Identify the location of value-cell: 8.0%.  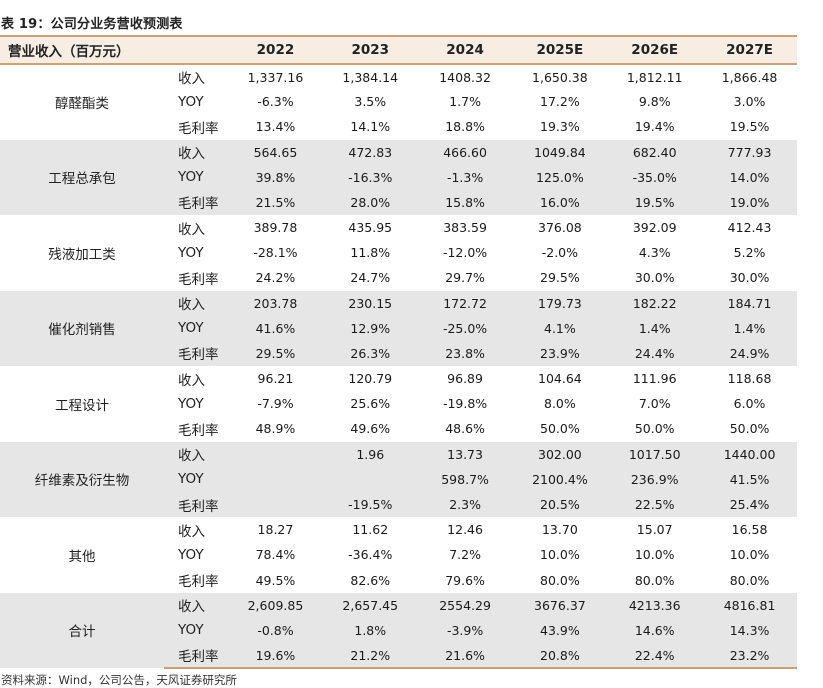
(560, 404).